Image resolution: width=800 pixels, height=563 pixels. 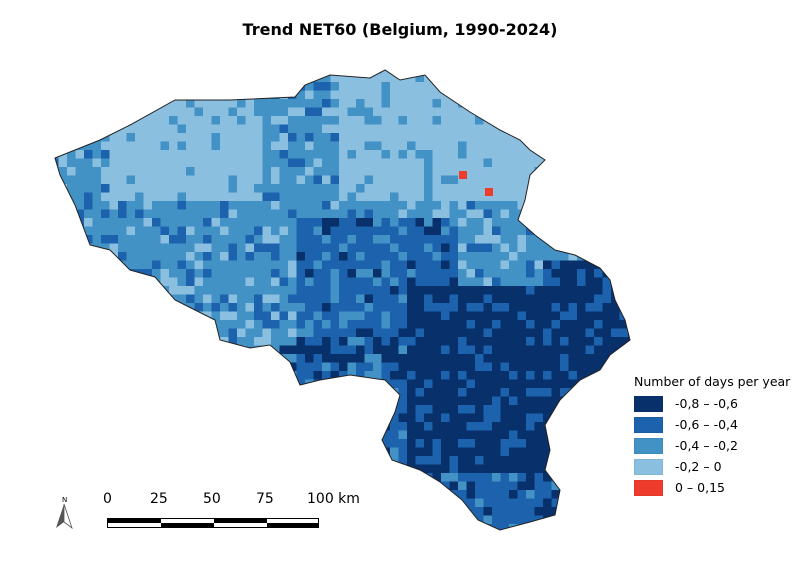 I want to click on legend-label: 0 – 0,15, so click(x=700, y=487).